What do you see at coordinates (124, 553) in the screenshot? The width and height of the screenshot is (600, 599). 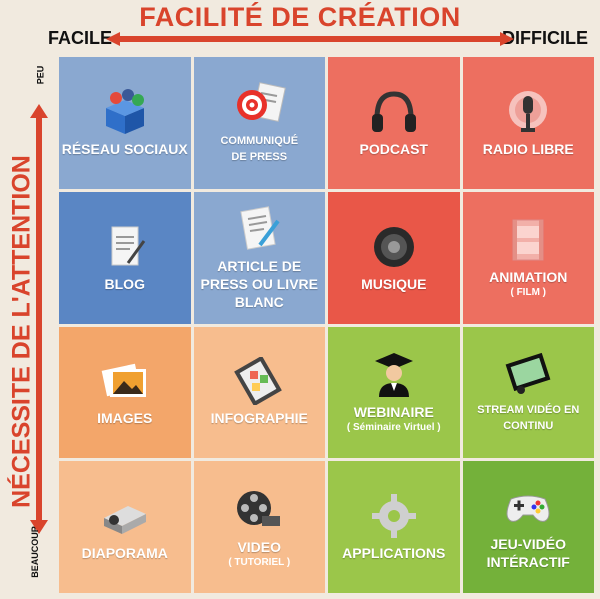 I see `cell-label: DIAPORAMA` at bounding box center [124, 553].